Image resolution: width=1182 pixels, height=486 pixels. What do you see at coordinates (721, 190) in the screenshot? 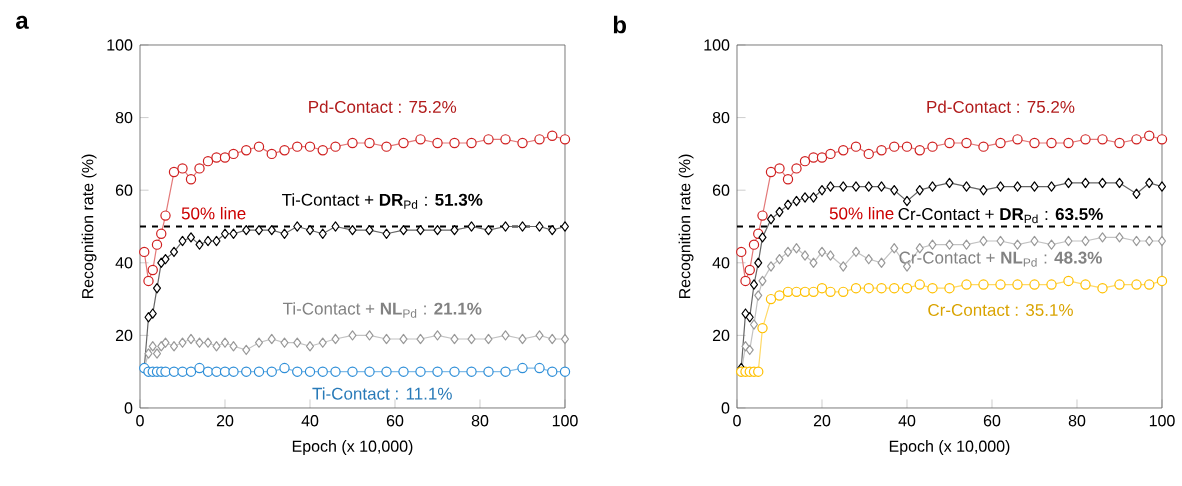
I see `y-tick-label: 60` at bounding box center [721, 190].